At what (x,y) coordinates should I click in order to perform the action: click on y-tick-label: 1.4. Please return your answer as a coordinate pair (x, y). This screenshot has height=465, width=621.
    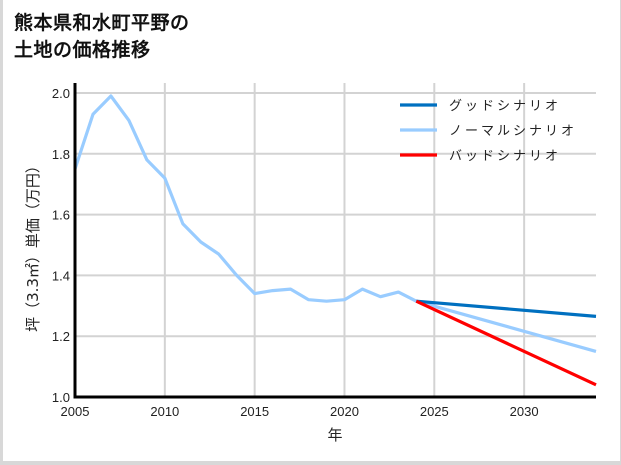
    Looking at the image, I should click on (61, 275).